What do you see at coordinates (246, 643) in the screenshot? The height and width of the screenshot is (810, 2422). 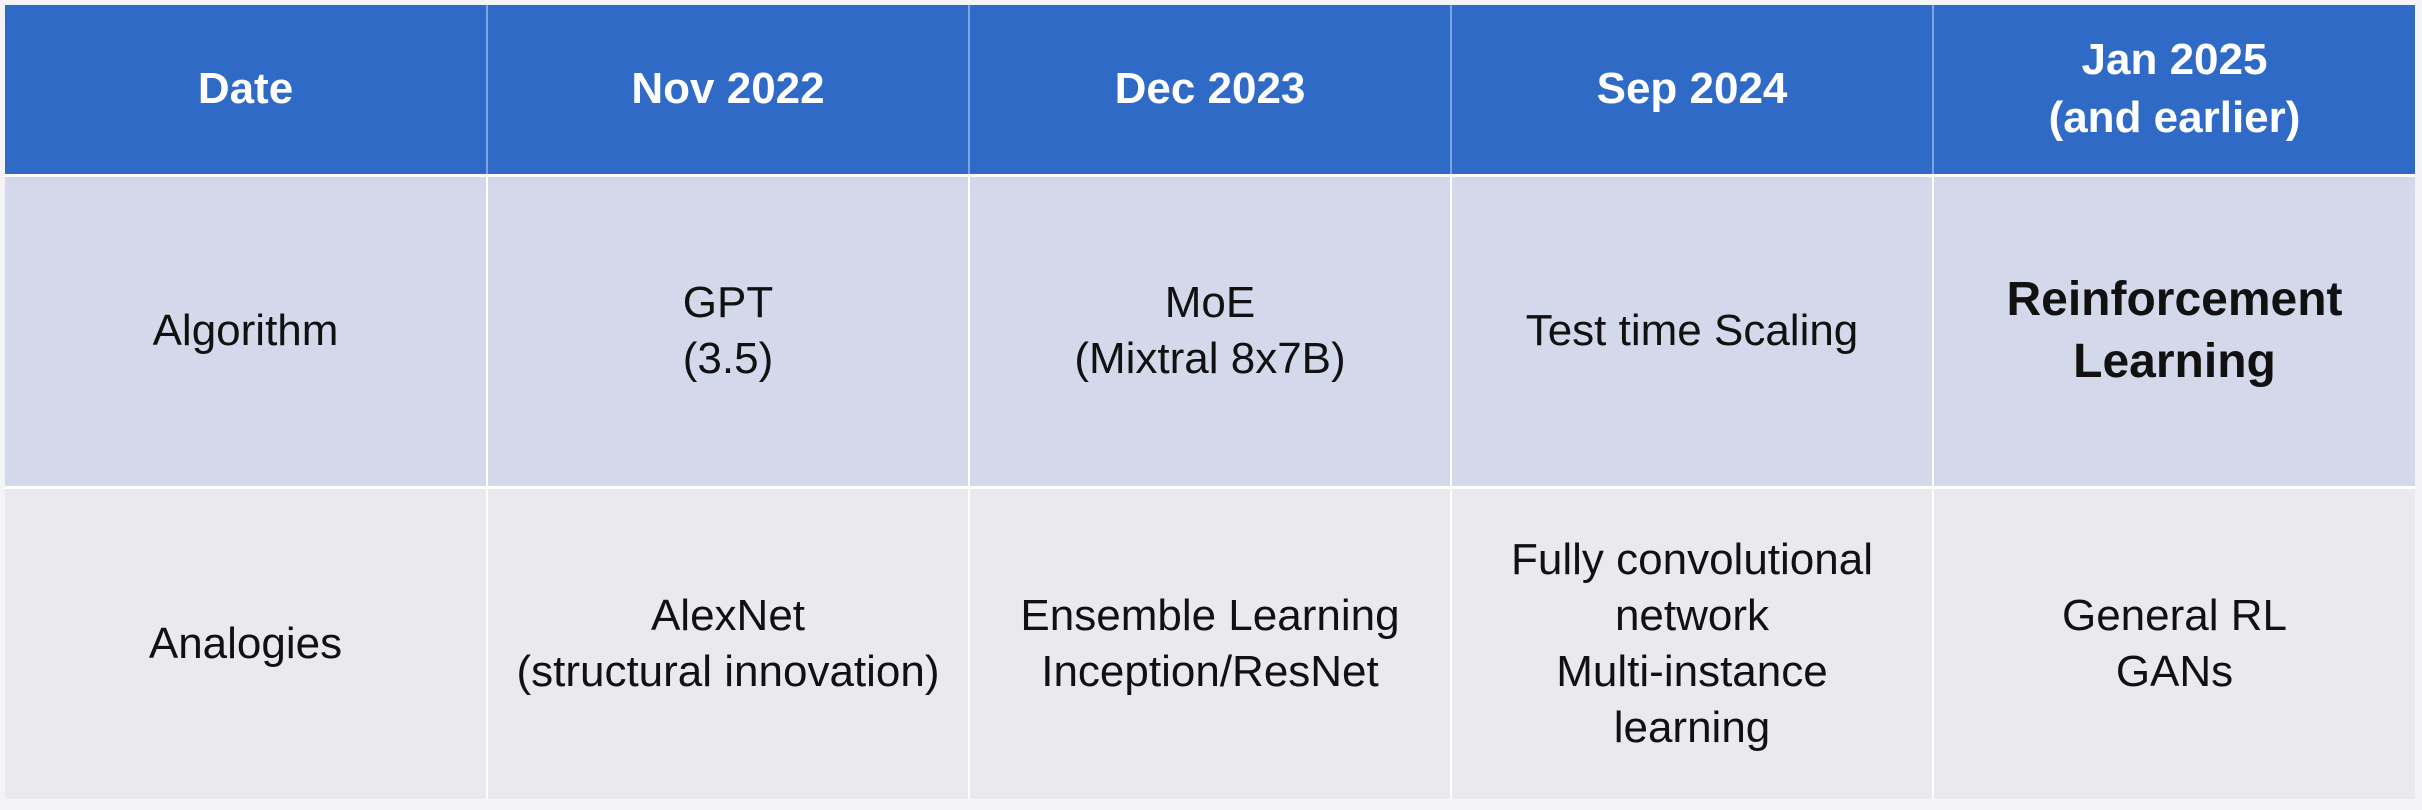 I see `row-label-analogies: Analogies` at bounding box center [246, 643].